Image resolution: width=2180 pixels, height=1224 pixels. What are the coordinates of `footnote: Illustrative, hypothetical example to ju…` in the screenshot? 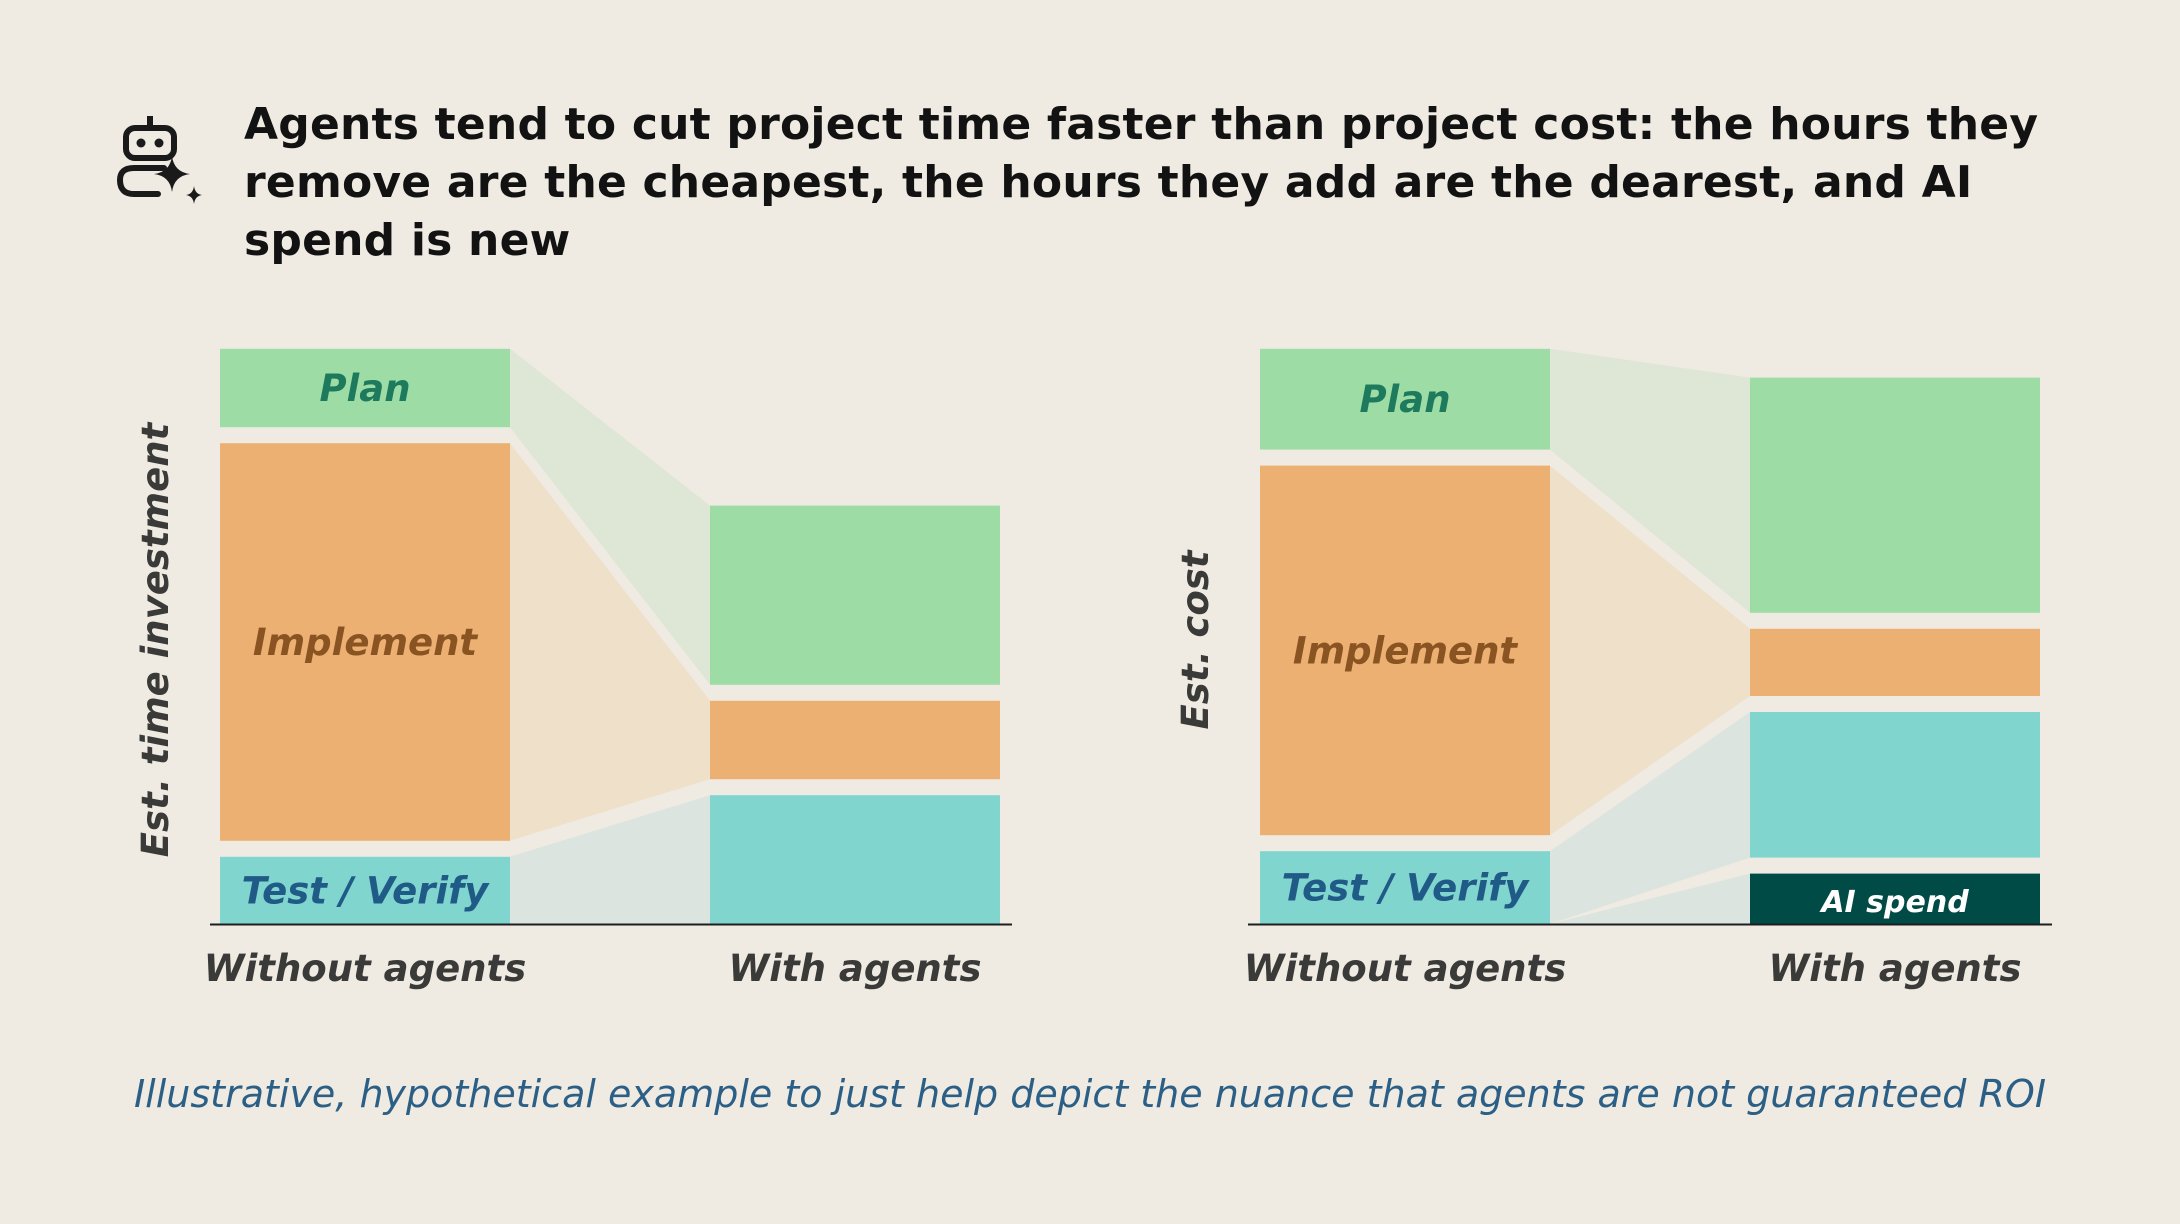 It's located at (1090, 1094).